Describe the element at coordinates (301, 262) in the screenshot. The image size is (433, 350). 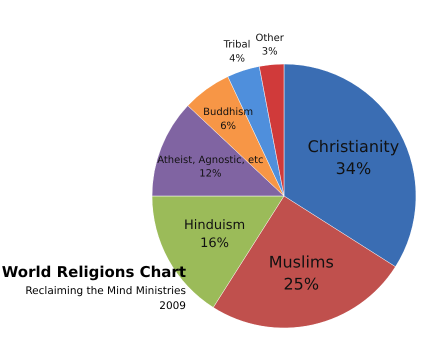
I see `slice-label: Muslims` at that location.